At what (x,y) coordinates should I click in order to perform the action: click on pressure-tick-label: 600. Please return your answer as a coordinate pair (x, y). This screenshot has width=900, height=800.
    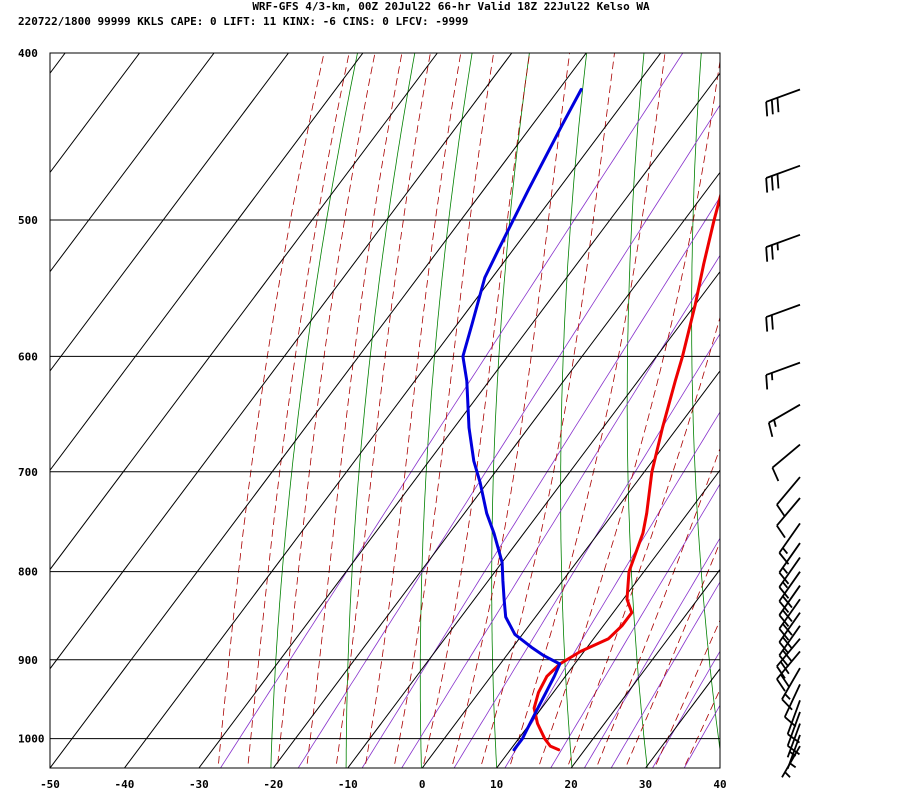
    Looking at the image, I should click on (28, 356).